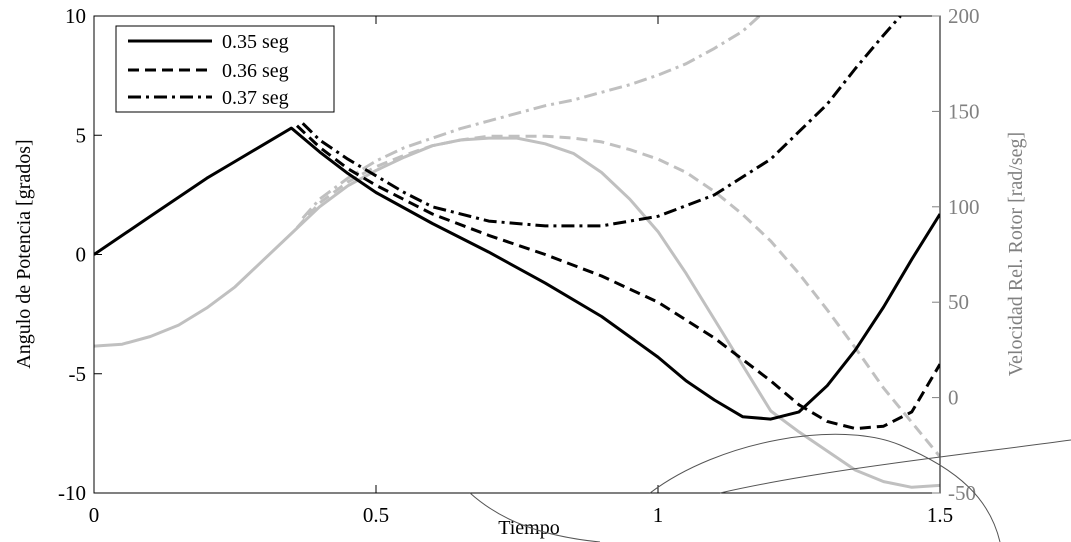 The image size is (1071, 542). I want to click on legend: 0.35 seg 0.36 seg 0.37 seg, so click(225, 69).